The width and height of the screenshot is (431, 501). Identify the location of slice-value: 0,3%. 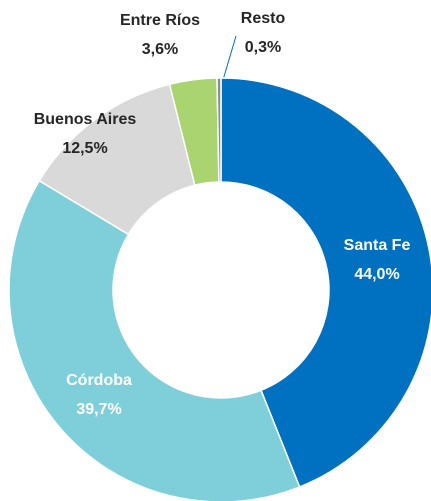
(263, 47).